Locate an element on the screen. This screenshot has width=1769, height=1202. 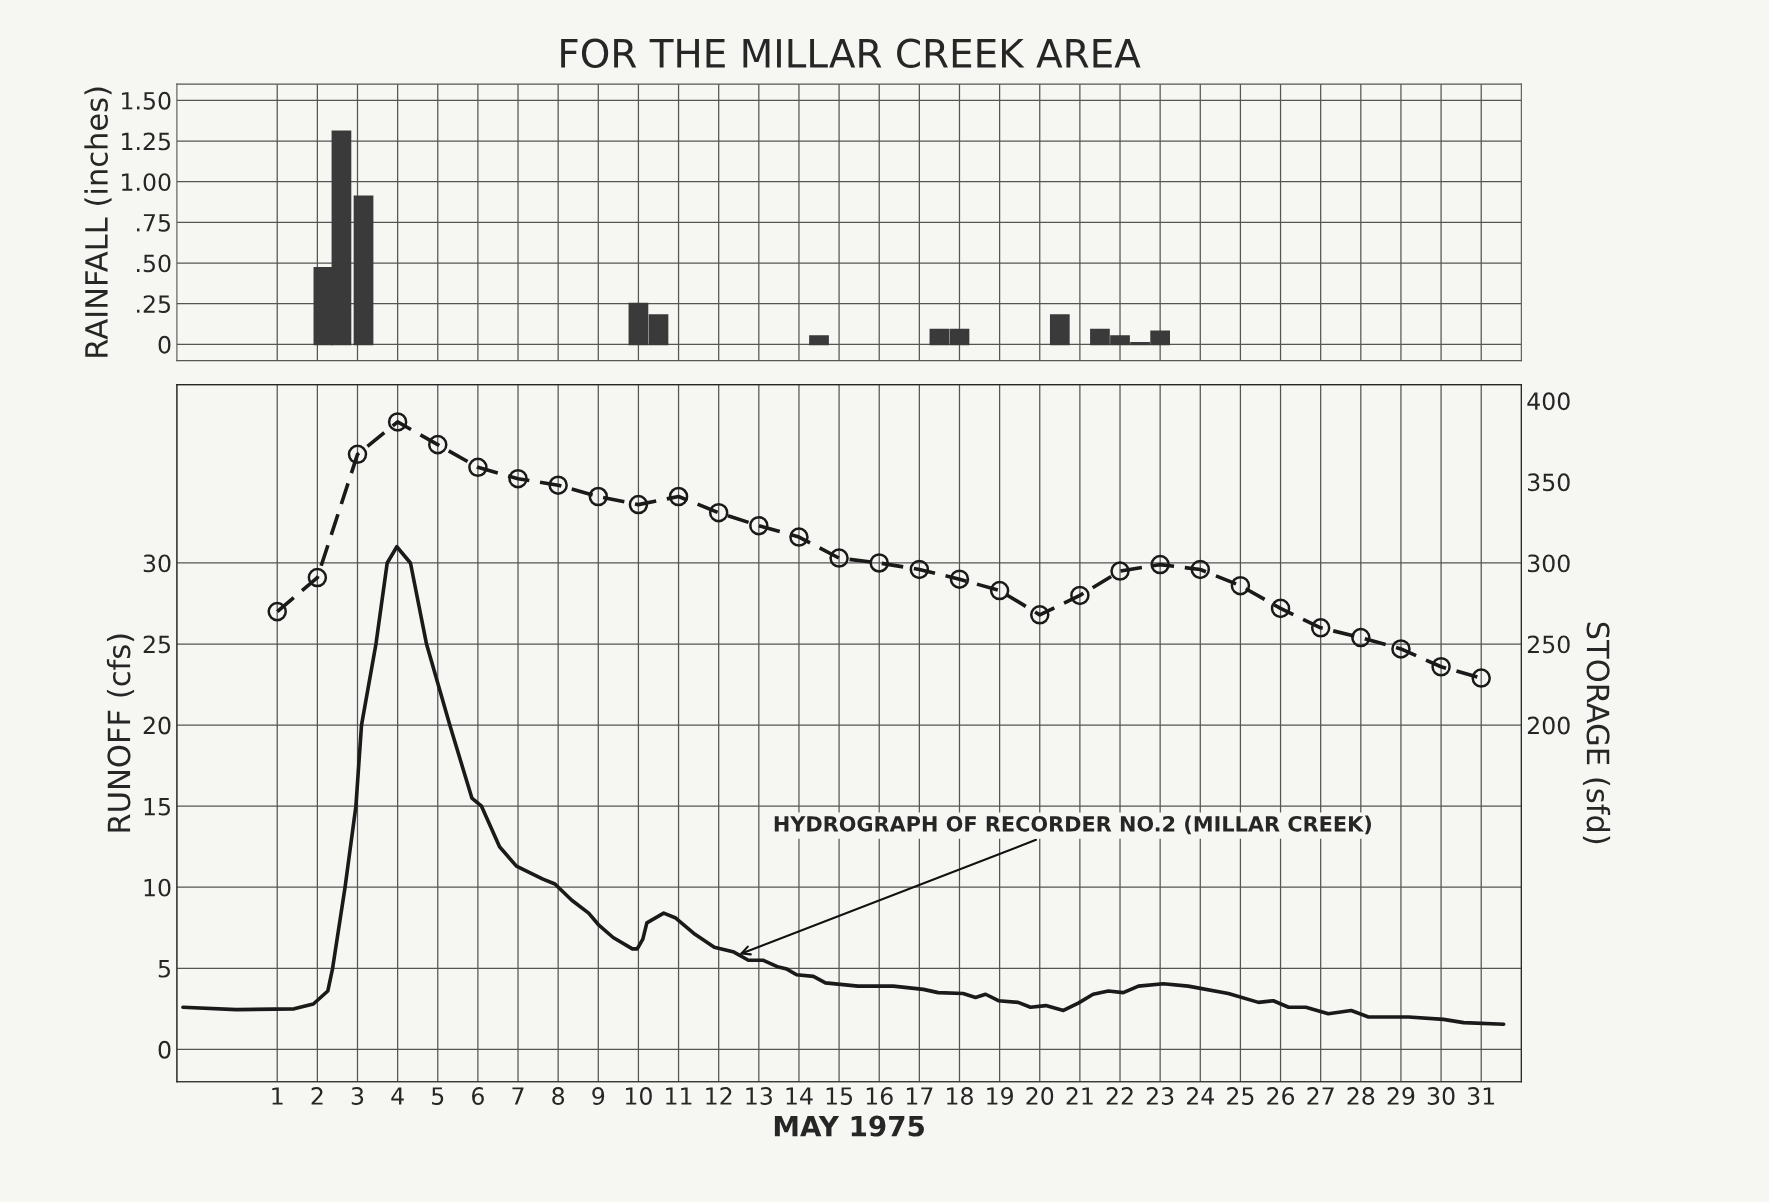
x-tick-label: 24 is located at coordinates (1200, 1096).